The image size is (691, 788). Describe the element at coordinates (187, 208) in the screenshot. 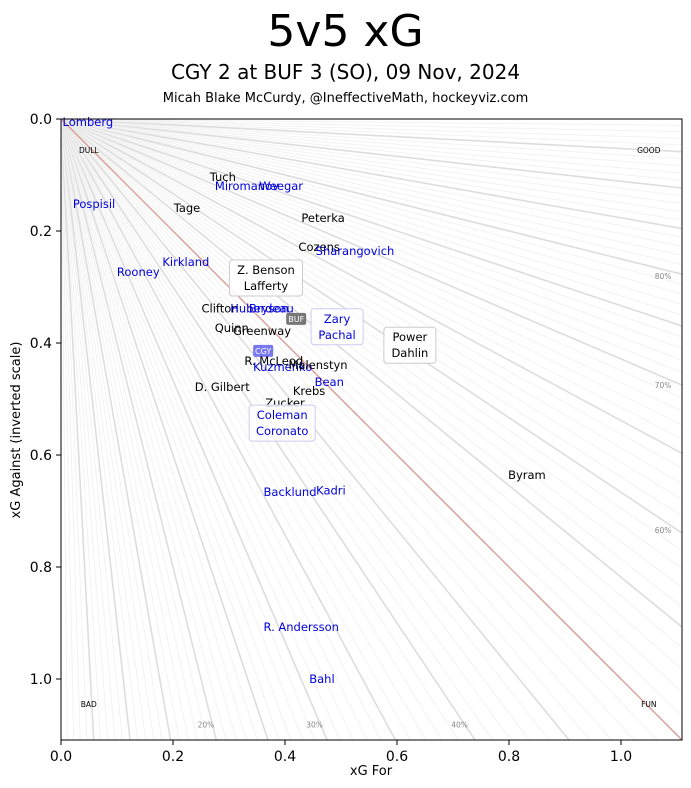

I see `player-label: Tage` at that location.